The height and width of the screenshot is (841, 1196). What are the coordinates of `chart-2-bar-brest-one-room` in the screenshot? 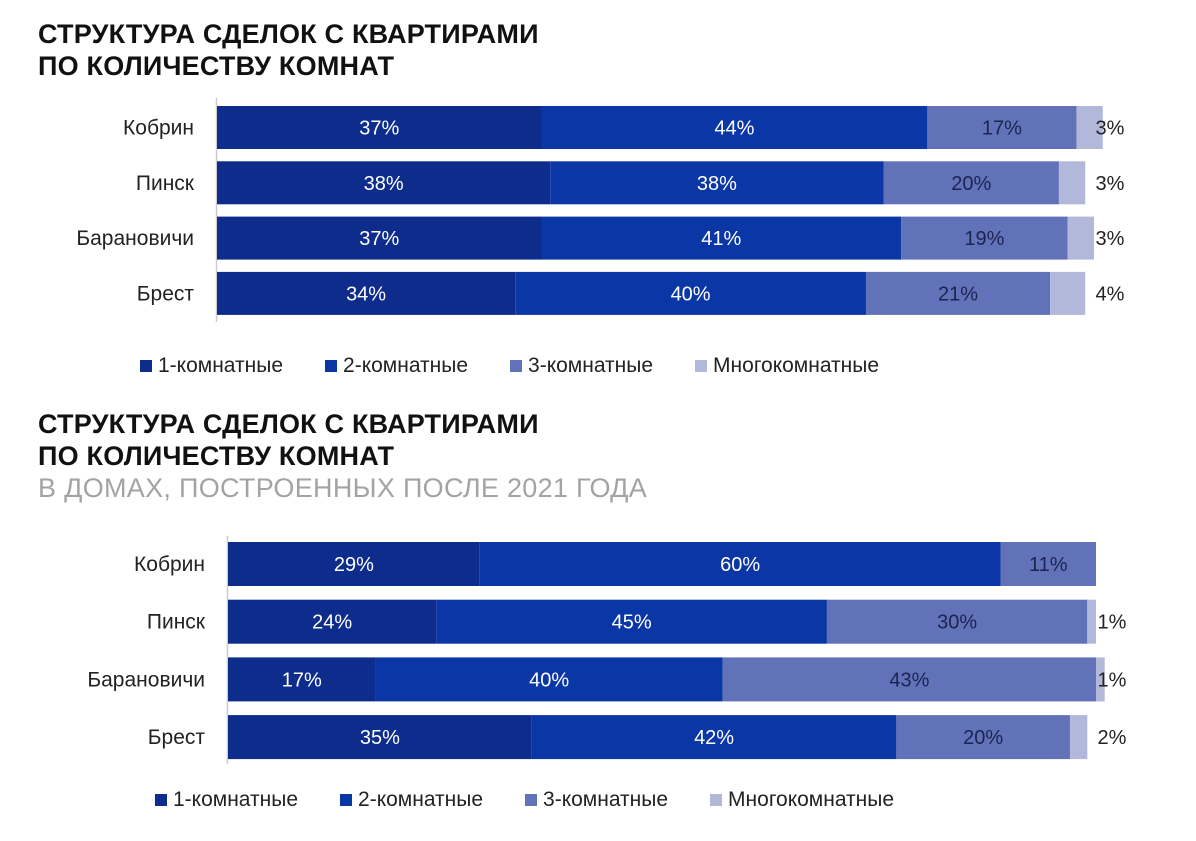 It's located at (380, 737).